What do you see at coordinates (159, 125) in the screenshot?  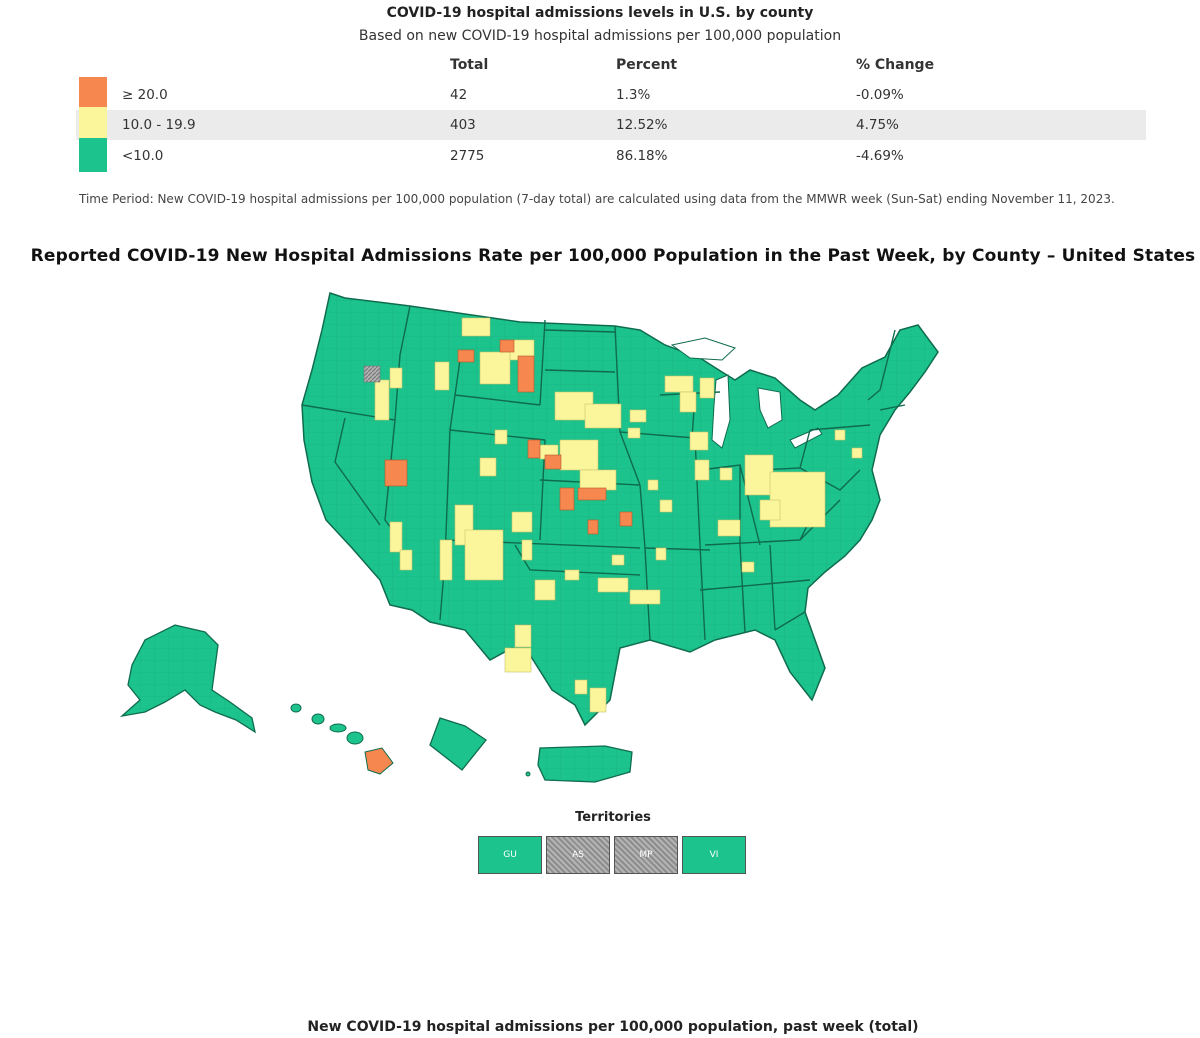 I see `row-label: 10.0 - 19.9` at bounding box center [159, 125].